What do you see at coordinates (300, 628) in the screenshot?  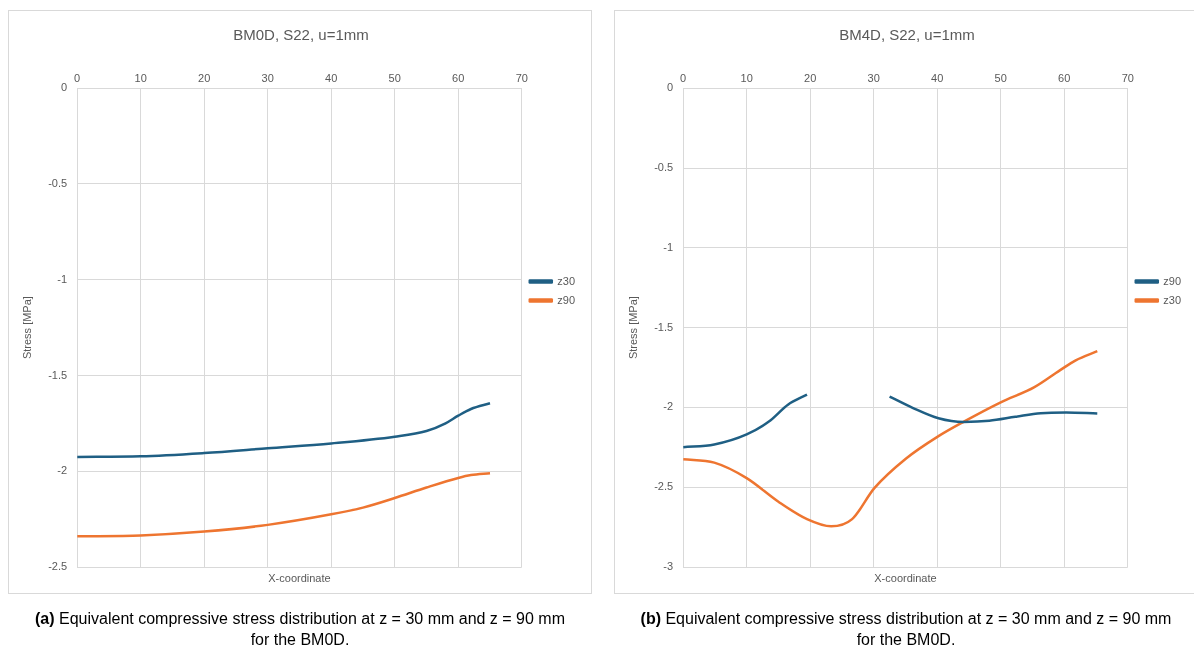 I see `text: (a) Equivalent compressive stress distribution at z = 30 mm and z = 90 mm for the BM0D.` at bounding box center [300, 628].